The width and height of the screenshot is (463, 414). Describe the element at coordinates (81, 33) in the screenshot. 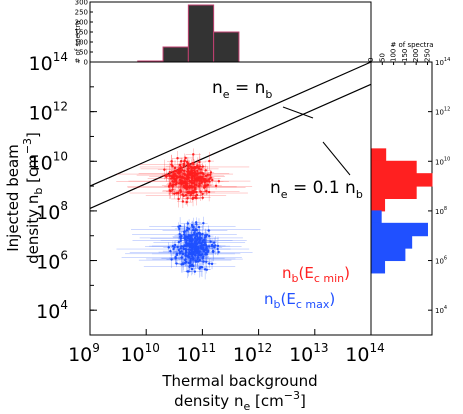

I see `top-hist-tick-label: 150` at that location.